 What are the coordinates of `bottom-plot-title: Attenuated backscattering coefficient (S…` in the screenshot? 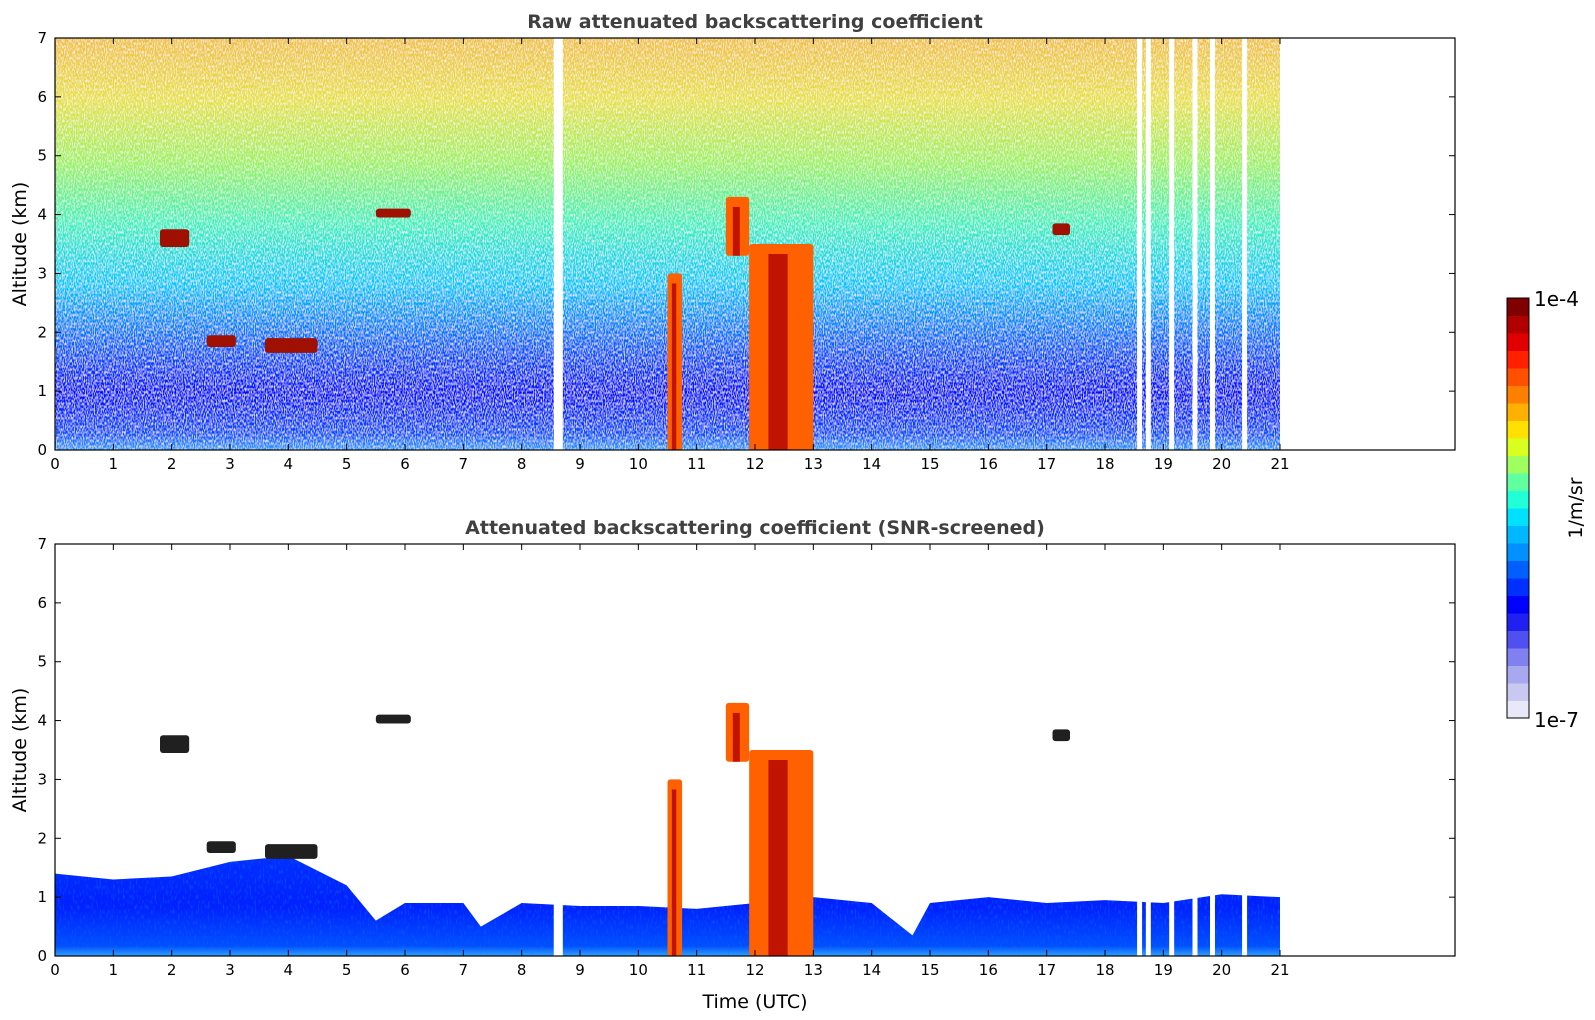 It's located at (755, 528).